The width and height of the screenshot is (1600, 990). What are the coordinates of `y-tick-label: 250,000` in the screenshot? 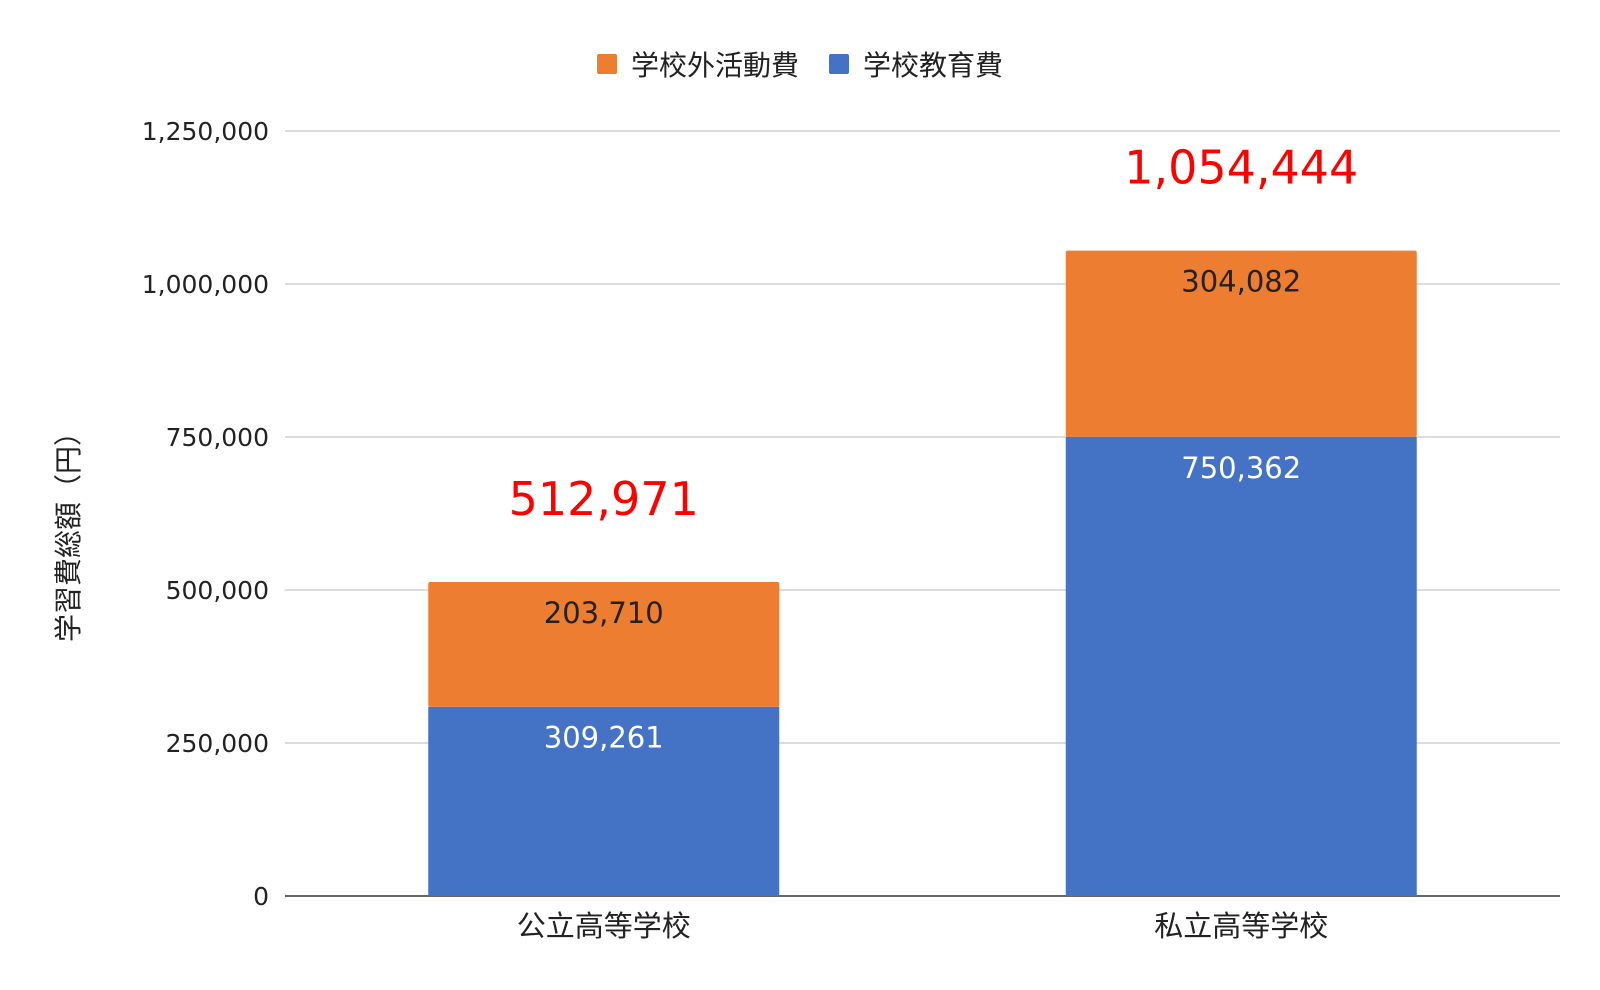 It's located at (217, 743).